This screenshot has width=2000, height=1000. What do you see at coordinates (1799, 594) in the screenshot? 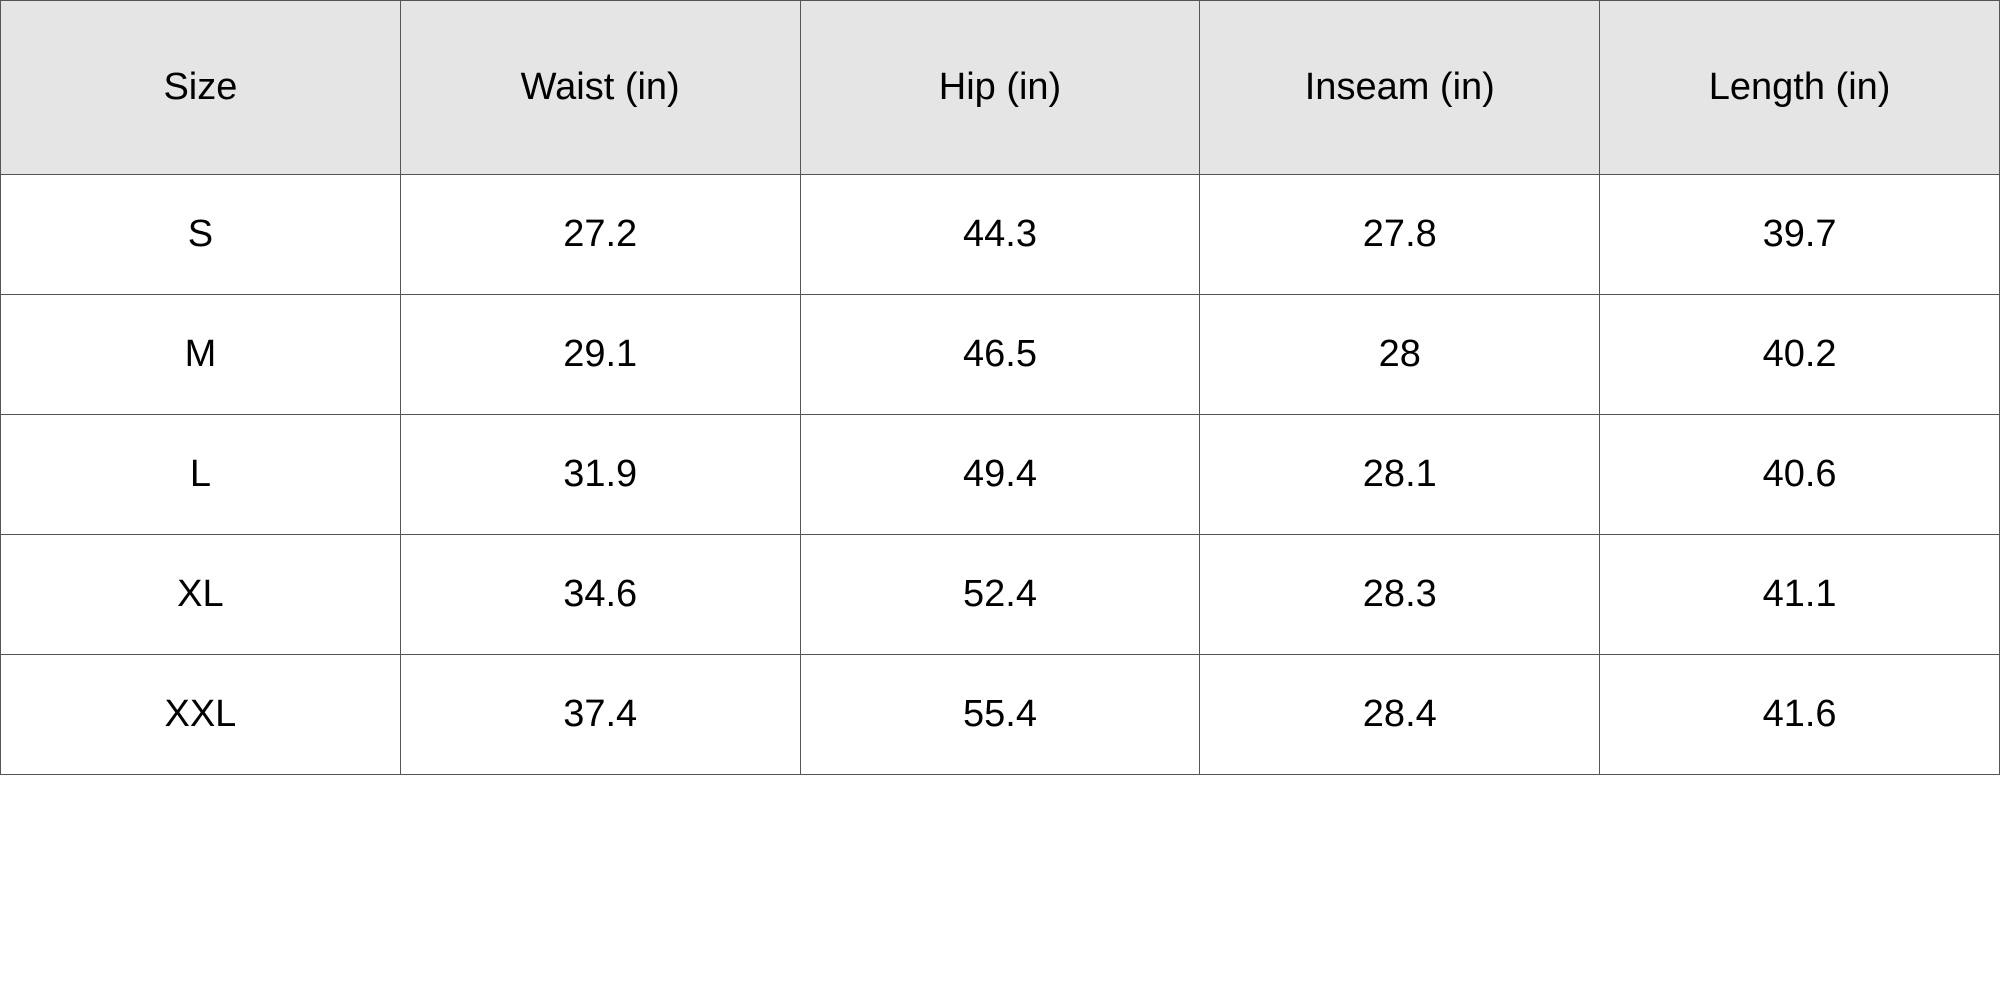
I see `table-cell: 41.1` at bounding box center [1799, 594].